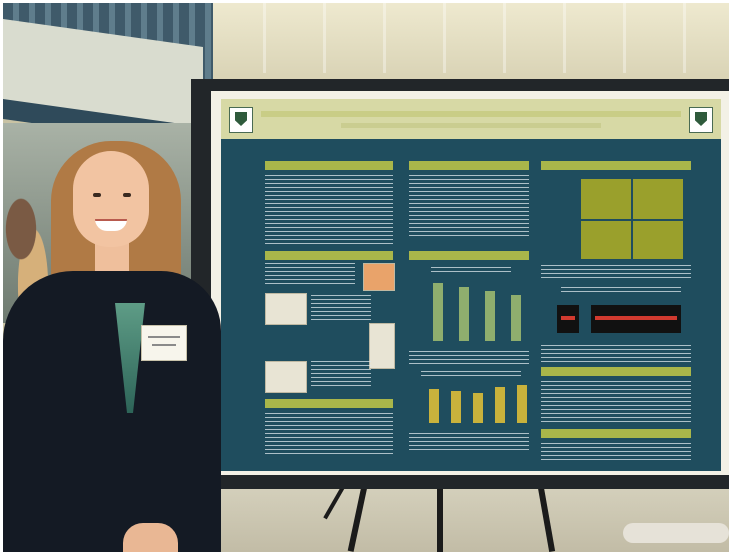  What do you see at coordinates (111, 225) in the screenshot?
I see `person-smile` at bounding box center [111, 225].